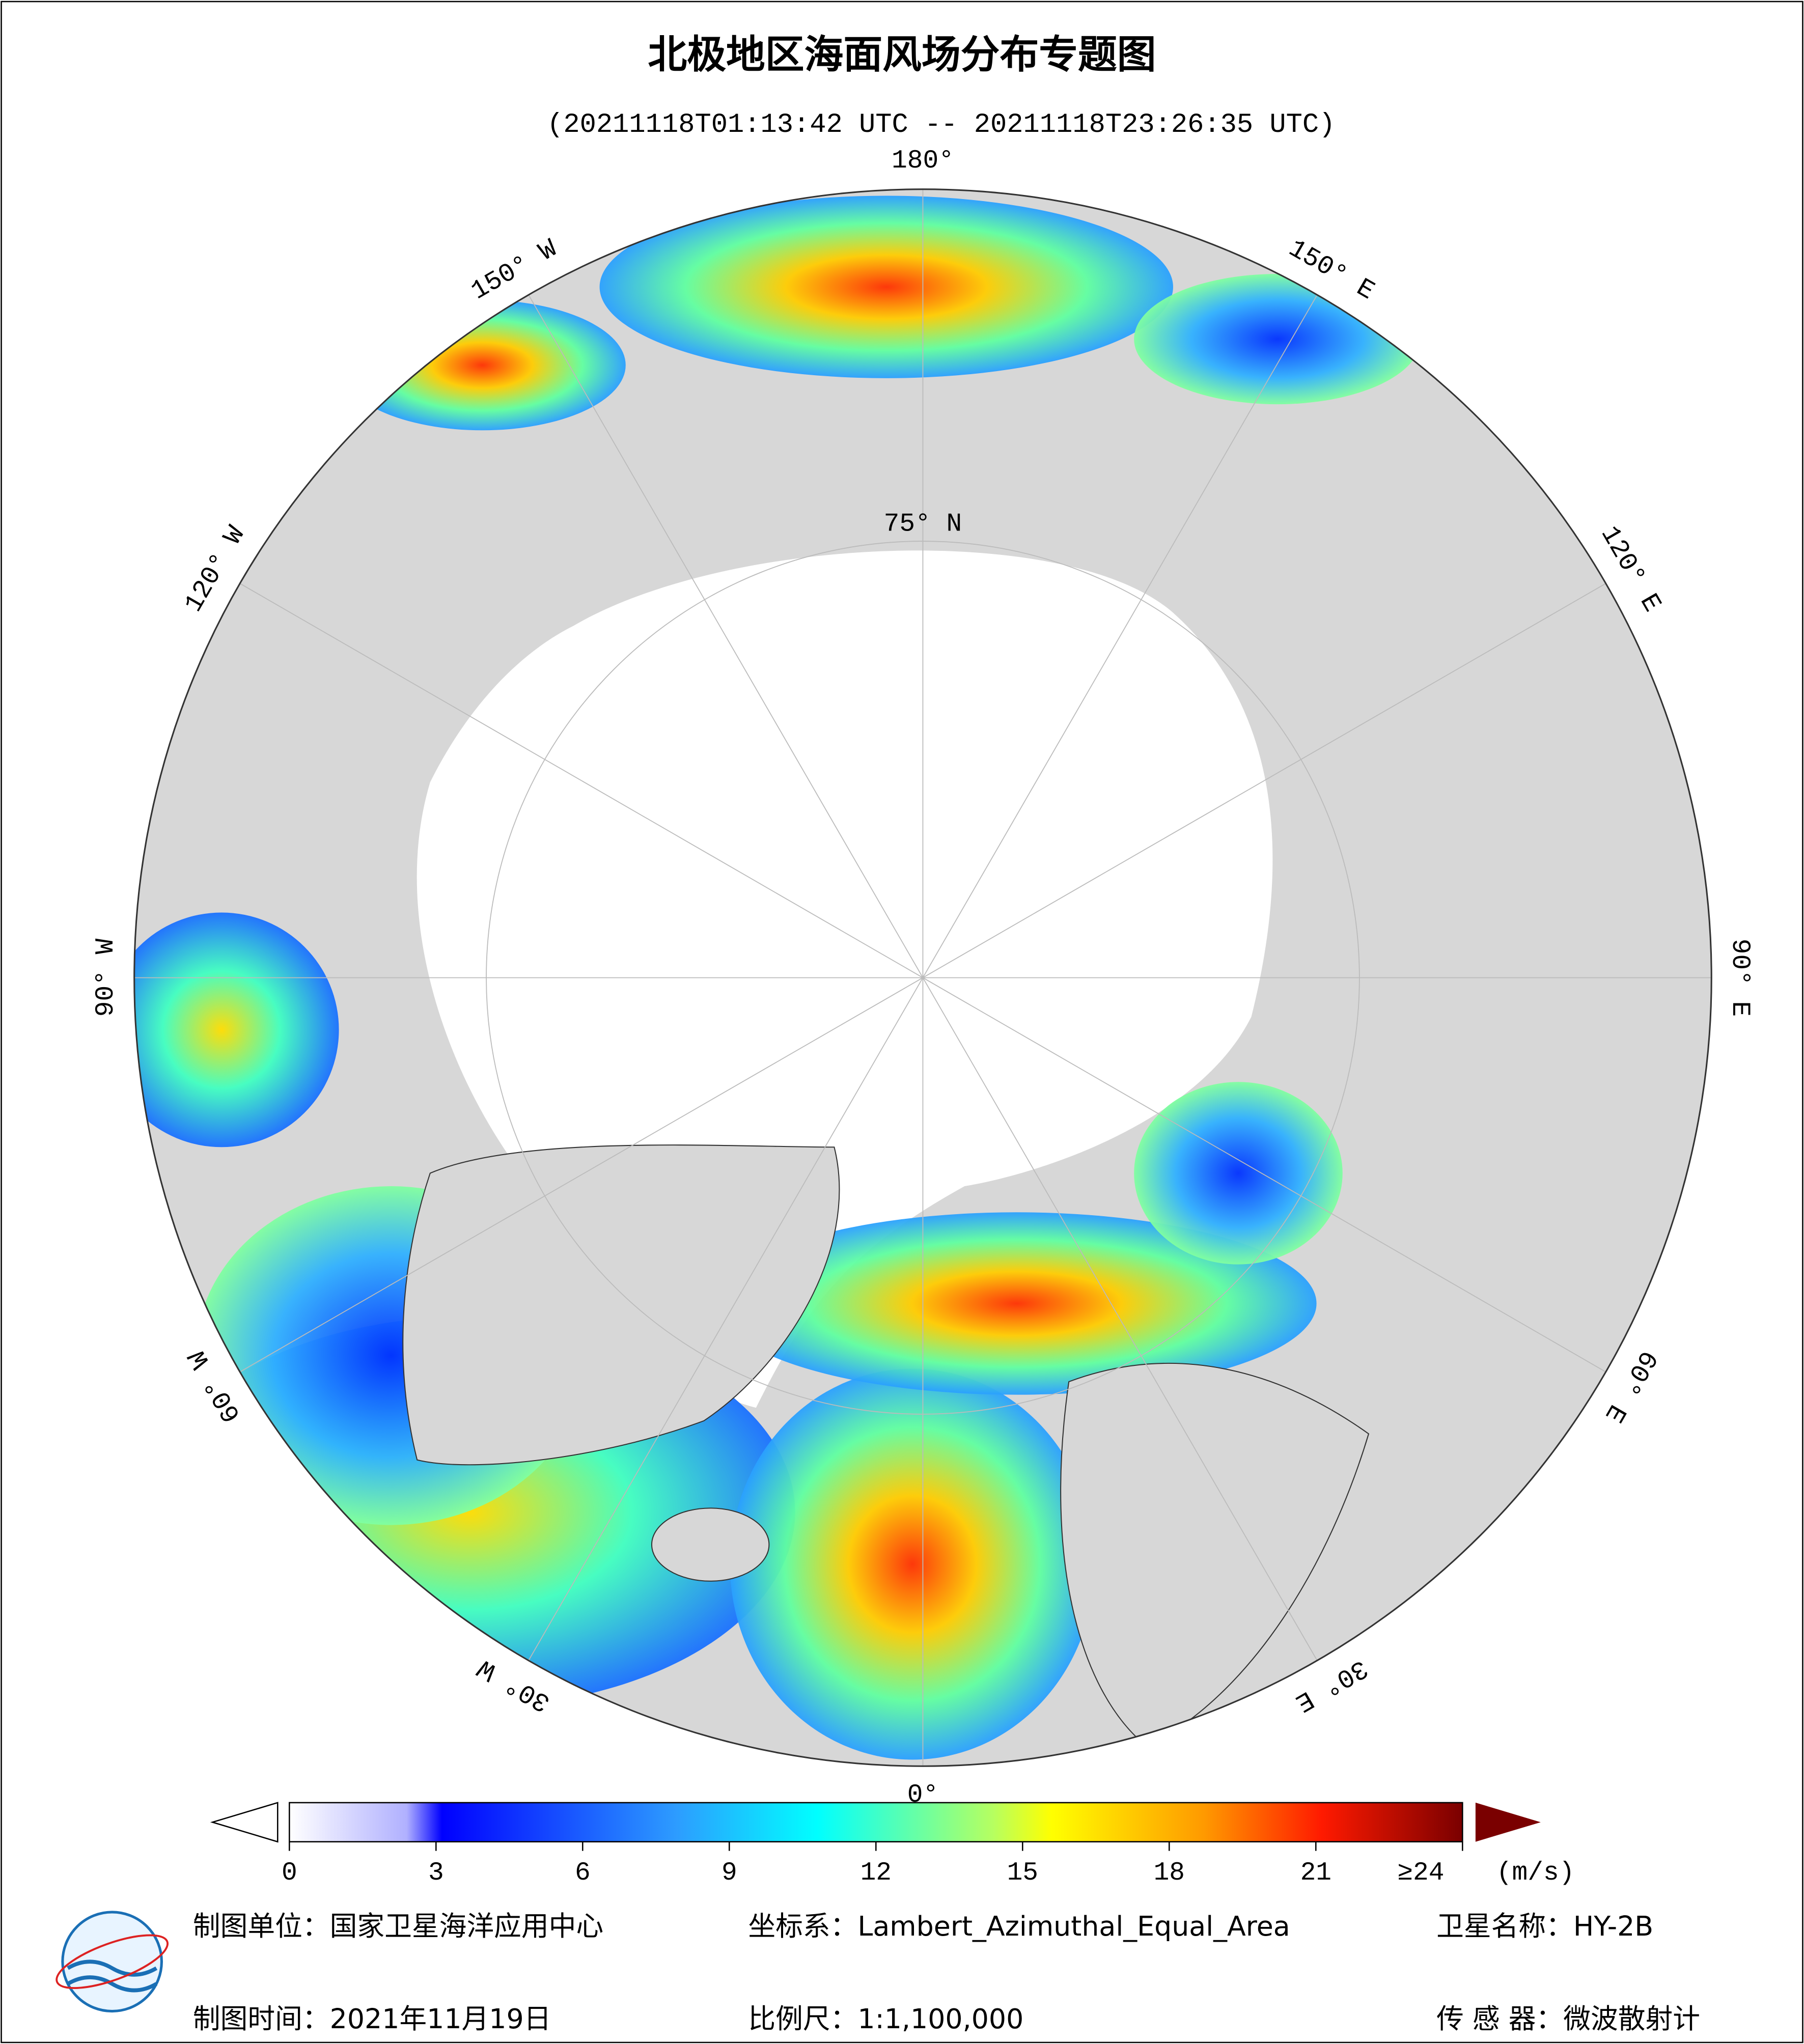 The height and width of the screenshot is (2044, 1804). What do you see at coordinates (1315, 1873) in the screenshot?
I see `colorbar-tick-label: 21` at bounding box center [1315, 1873].